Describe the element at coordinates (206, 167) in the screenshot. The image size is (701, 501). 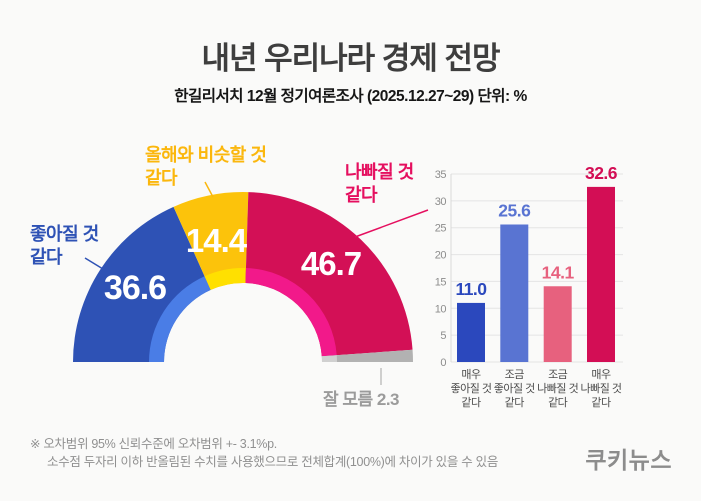
I see `donut-label-similar: 올해와 비슷할 것 같다` at that location.